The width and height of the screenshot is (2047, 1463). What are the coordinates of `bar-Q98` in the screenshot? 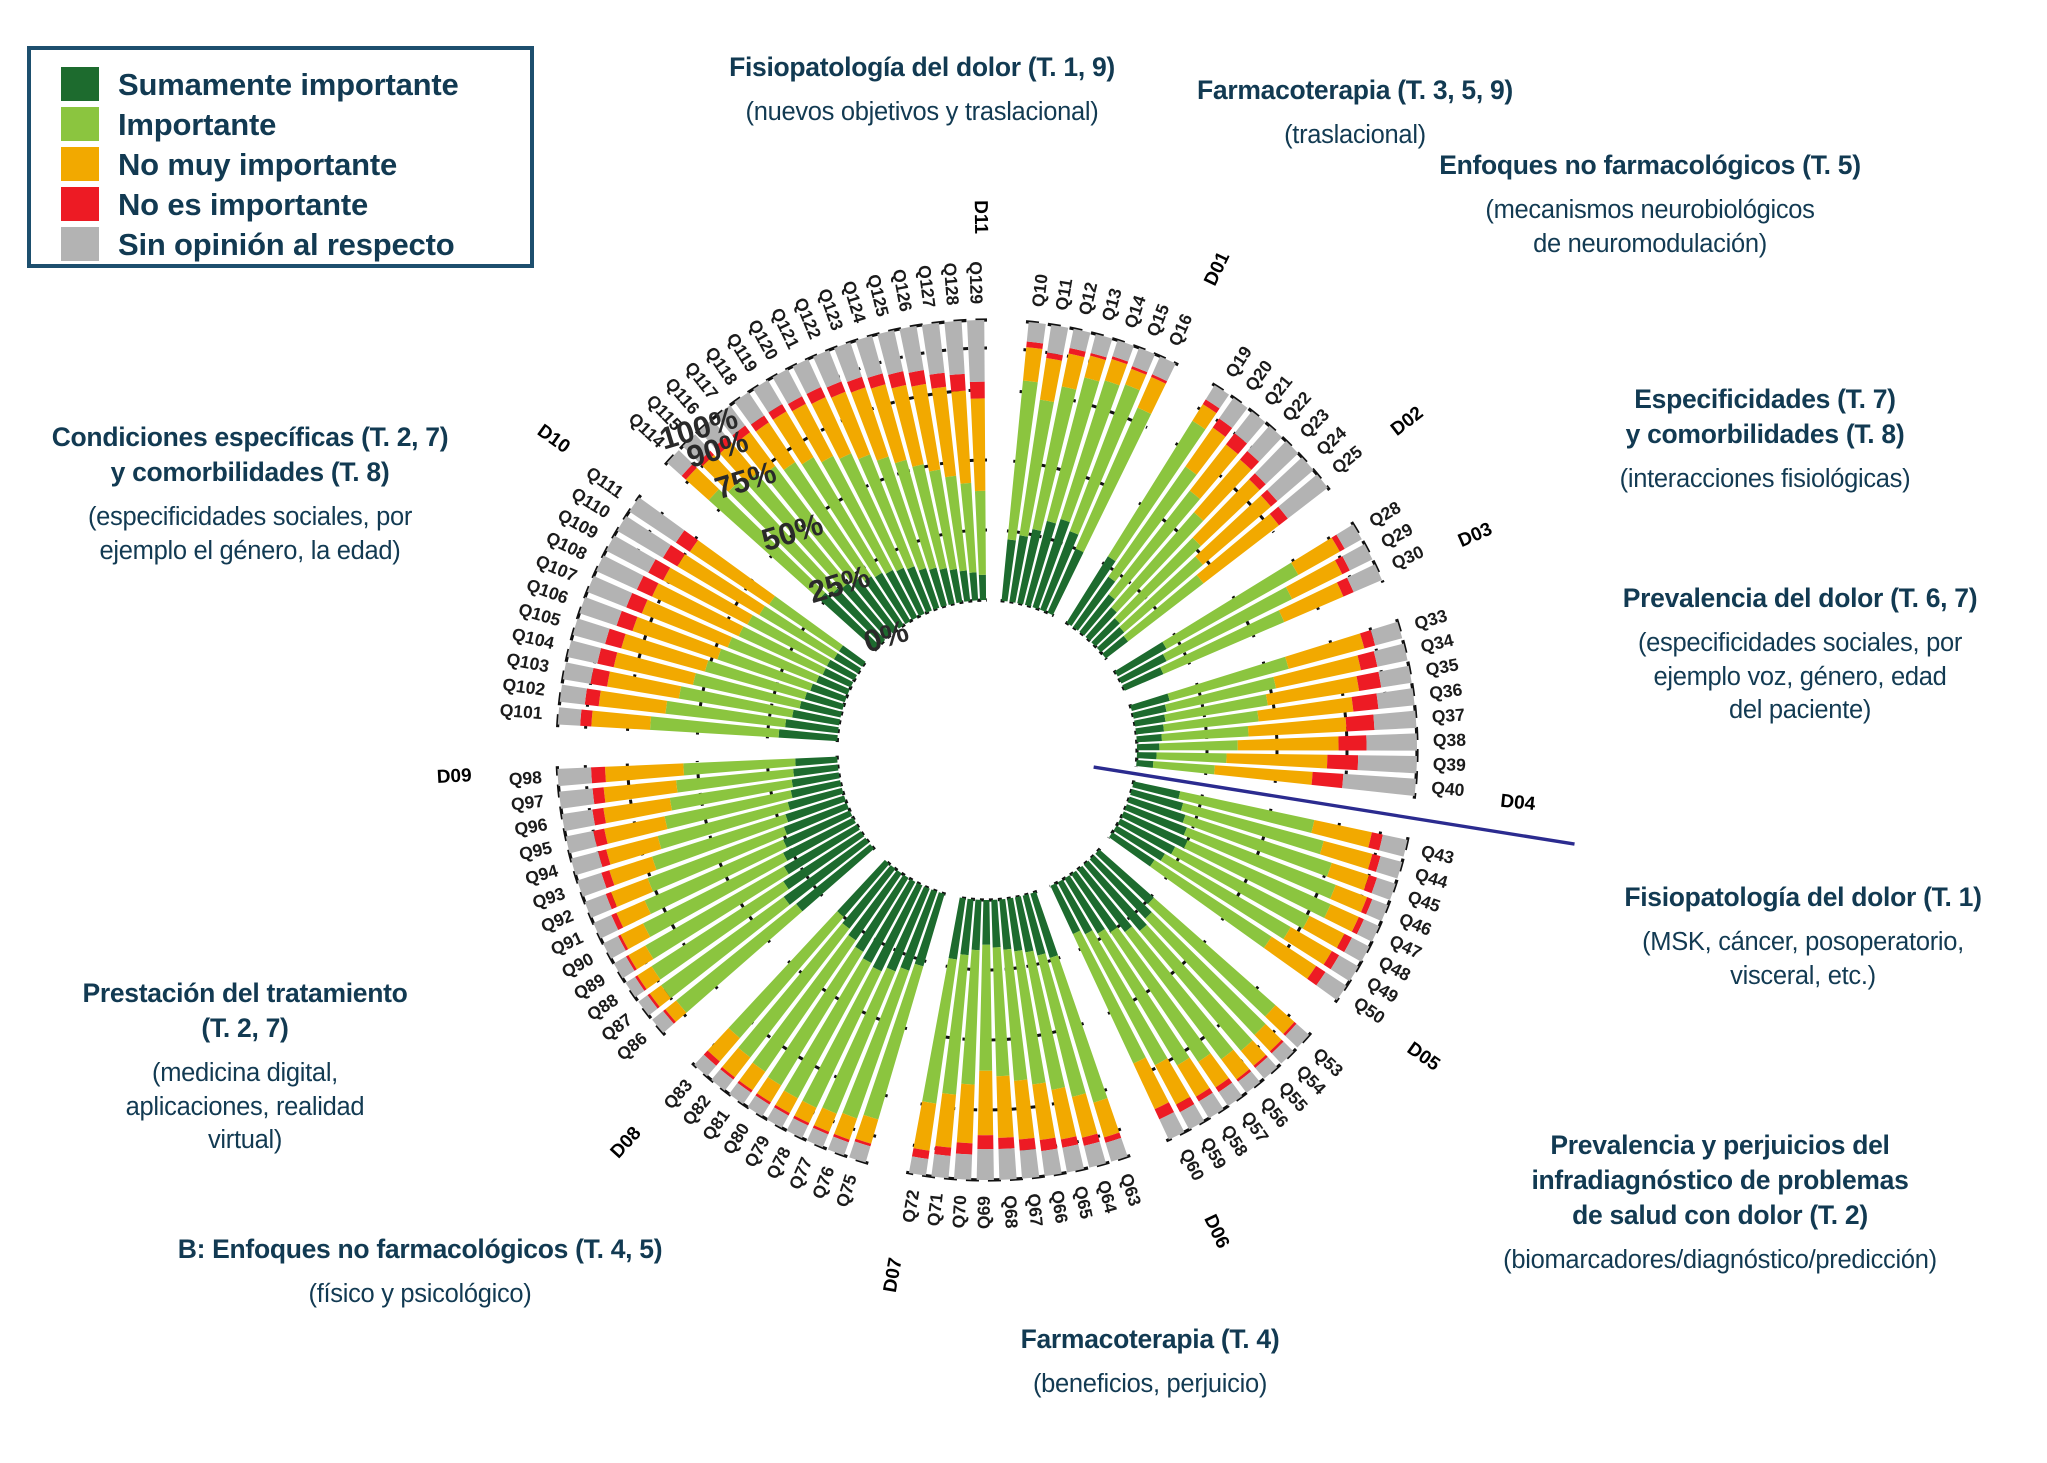 It's located at (697, 771).